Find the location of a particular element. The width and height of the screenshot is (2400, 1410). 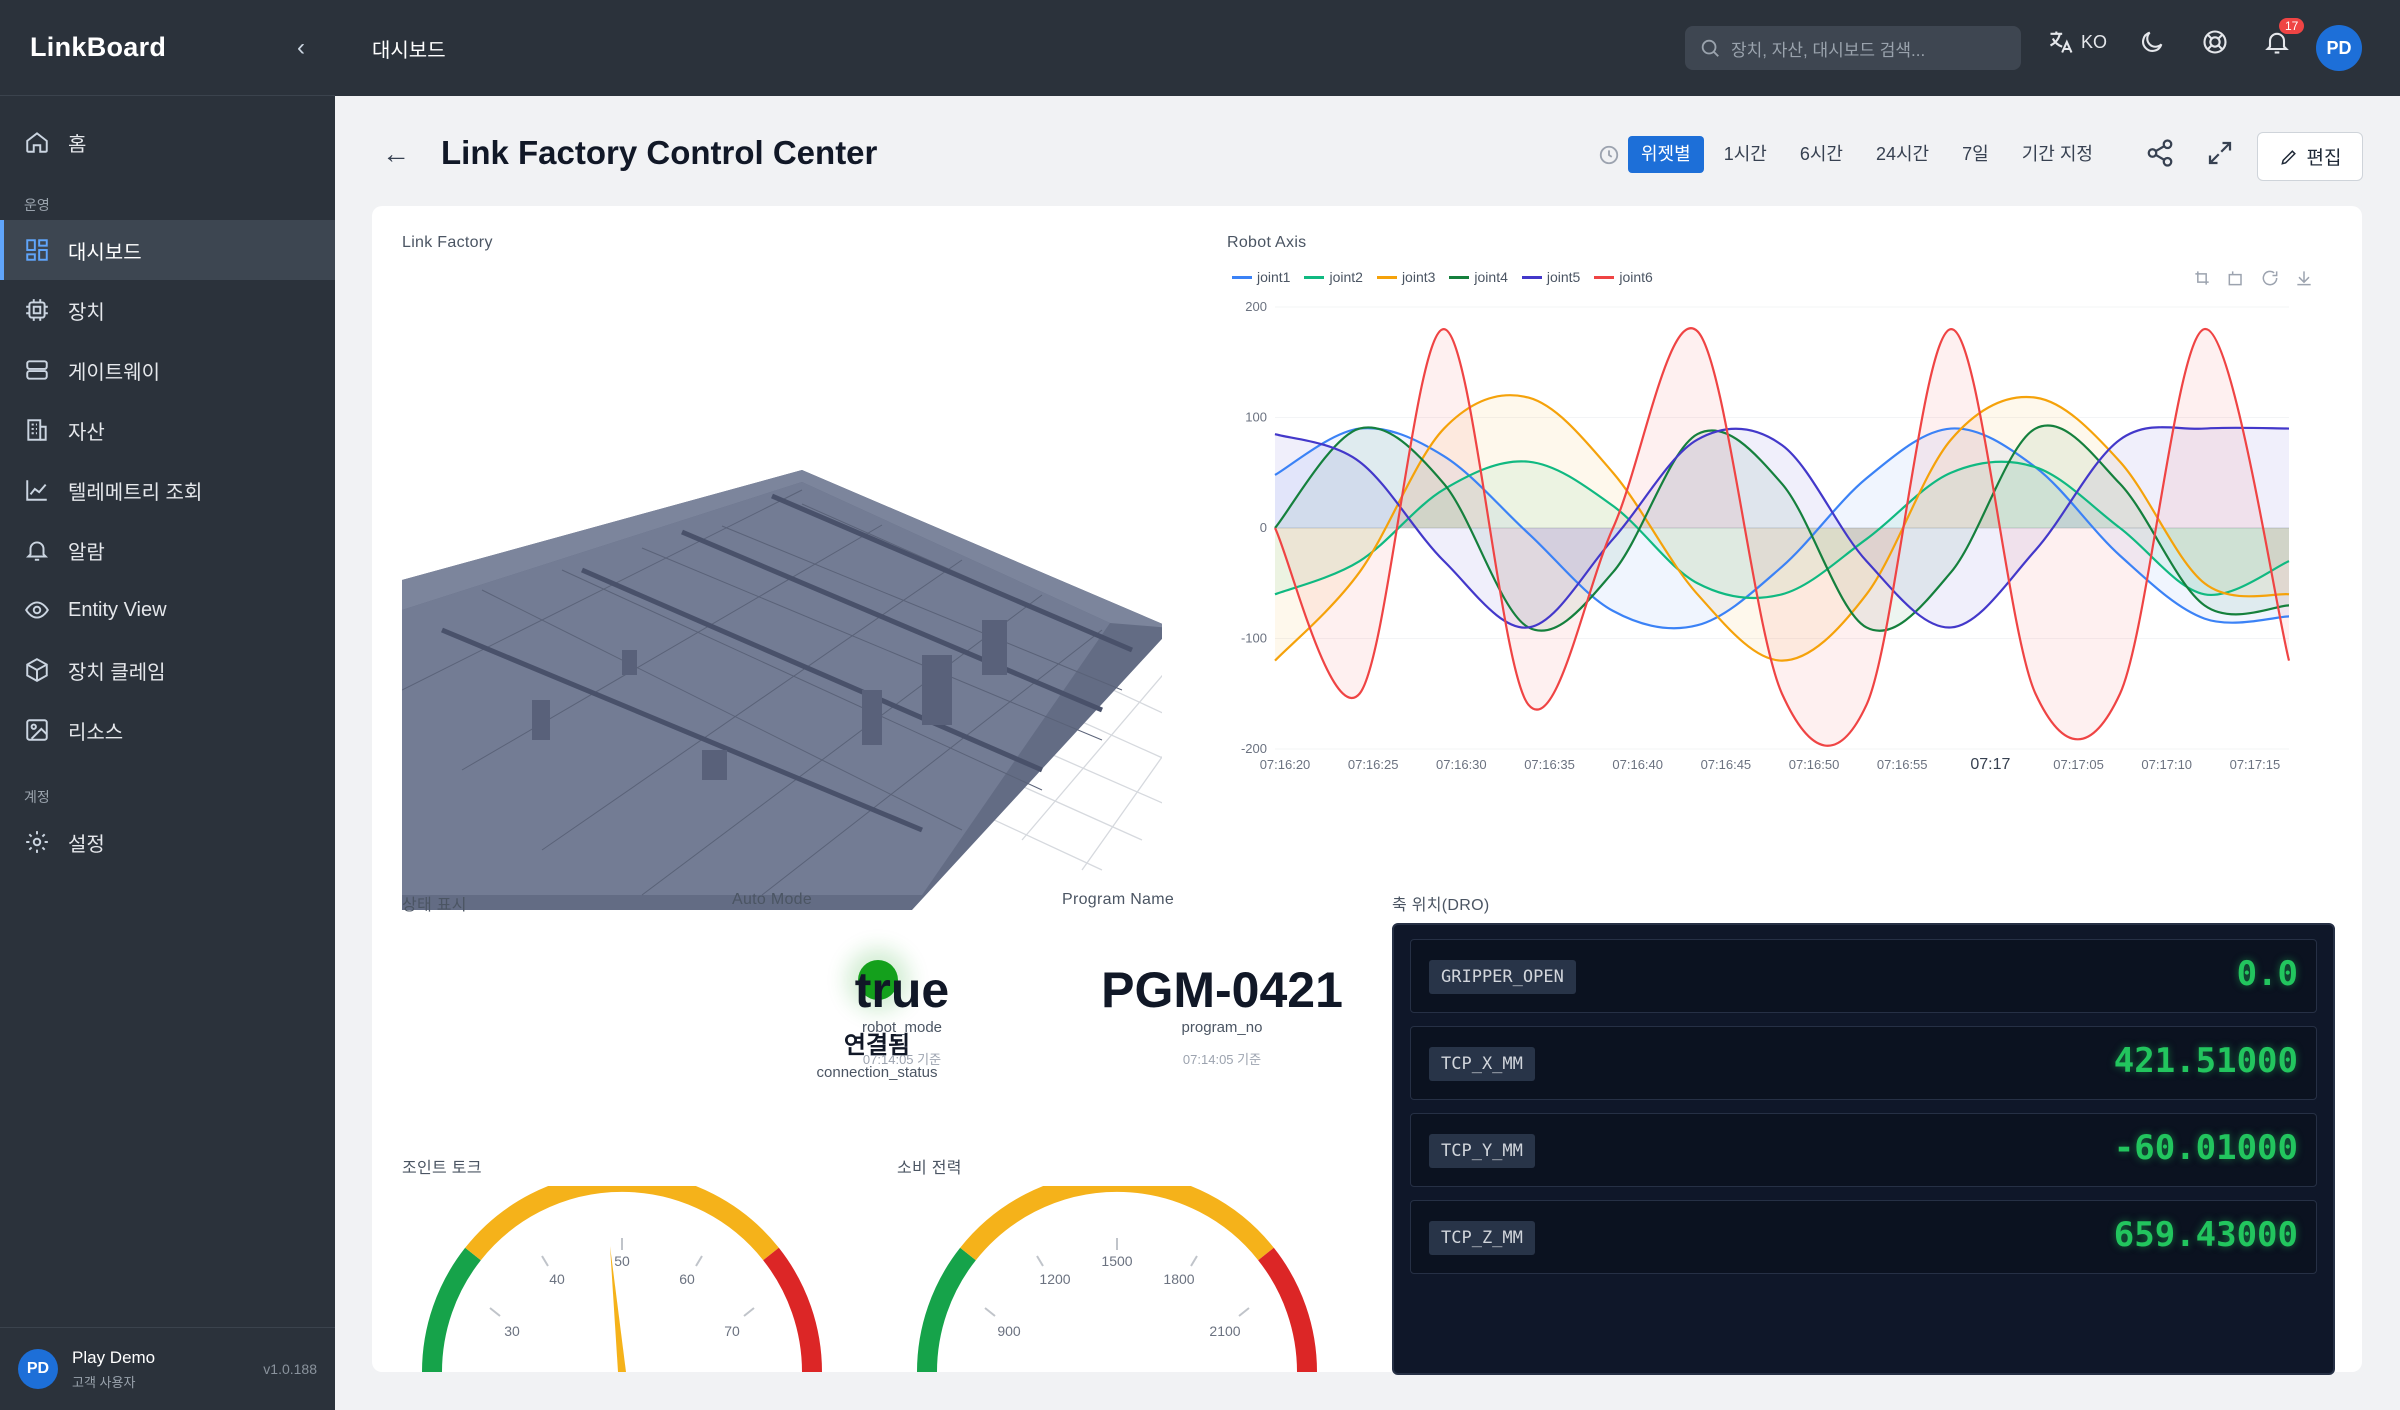

cube-icon is located at coordinates (37, 670).